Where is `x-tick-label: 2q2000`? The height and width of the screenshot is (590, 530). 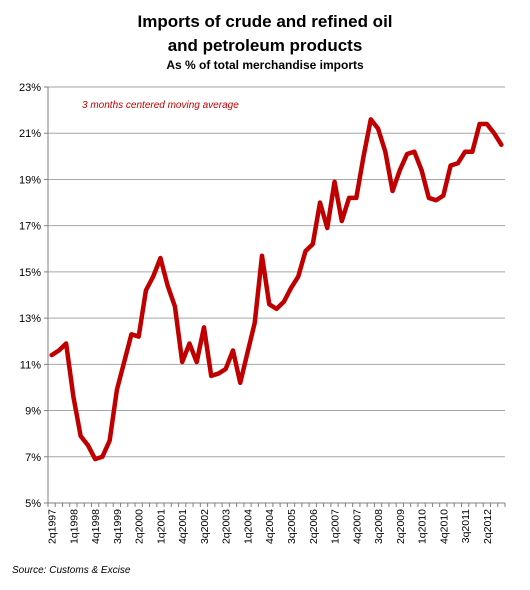
x-tick-label: 2q2000 is located at coordinates (140, 526).